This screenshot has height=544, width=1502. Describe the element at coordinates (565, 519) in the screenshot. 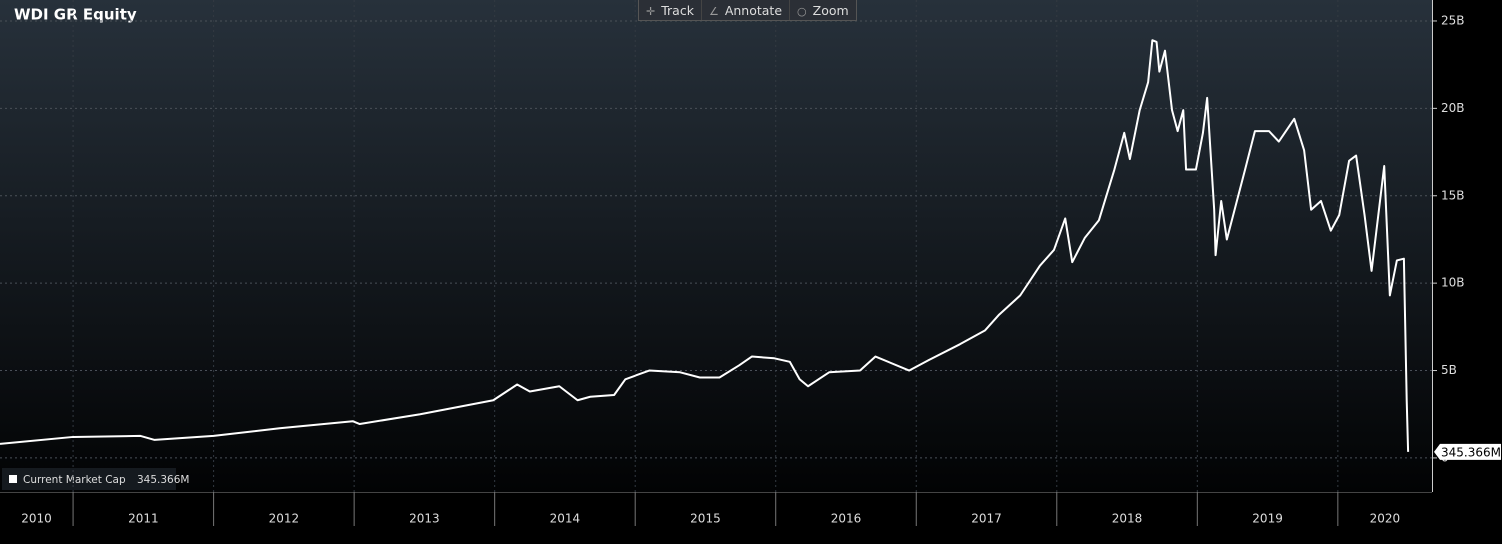

I see `x-tick-label: 2014` at that location.